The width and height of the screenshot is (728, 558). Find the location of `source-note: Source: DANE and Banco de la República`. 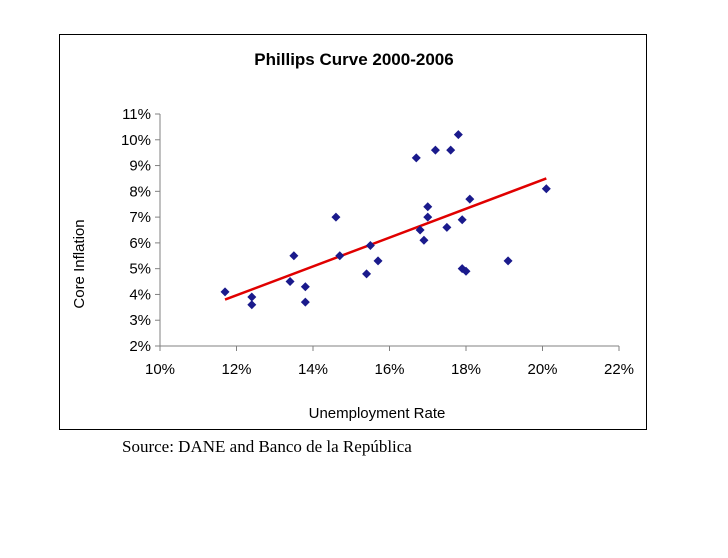

source-note: Source: DANE and Banco de la República is located at coordinates (267, 446).